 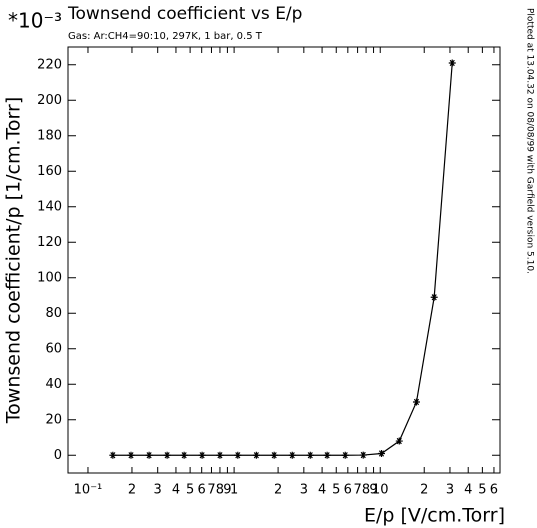 I want to click on y-tick-label: 80, so click(x=53, y=313).